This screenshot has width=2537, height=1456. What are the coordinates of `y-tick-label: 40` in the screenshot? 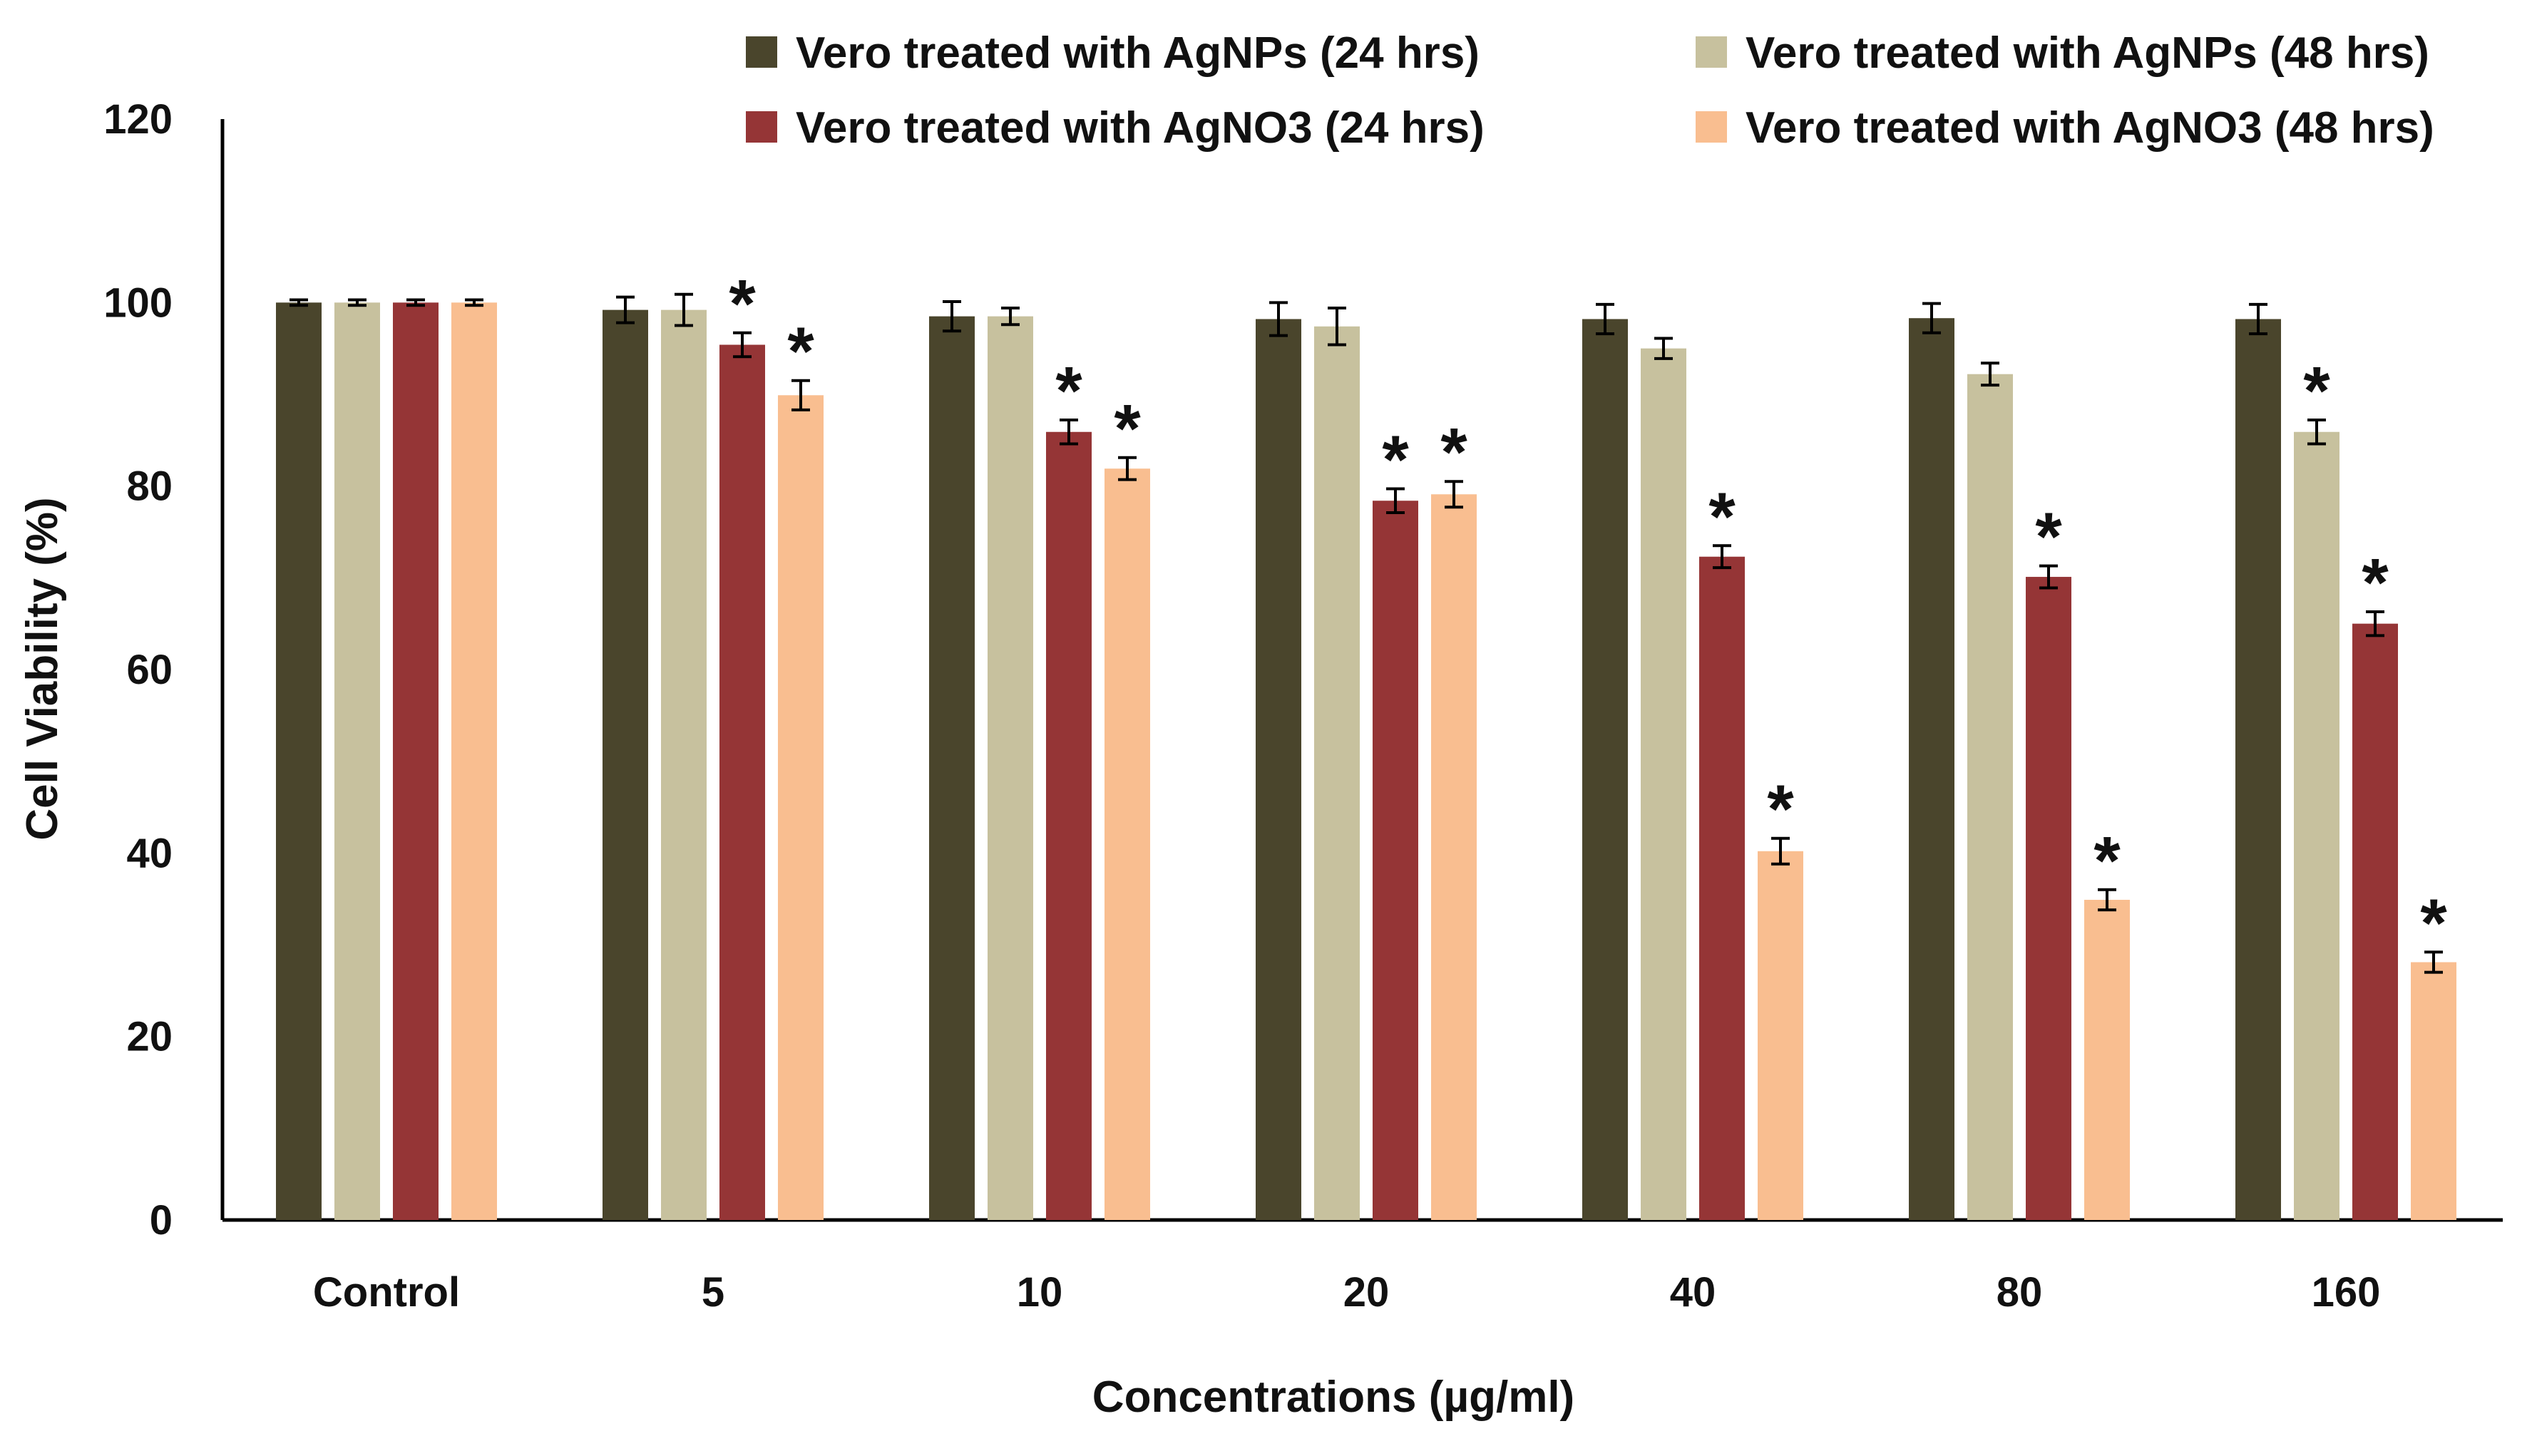 It's located at (149, 853).